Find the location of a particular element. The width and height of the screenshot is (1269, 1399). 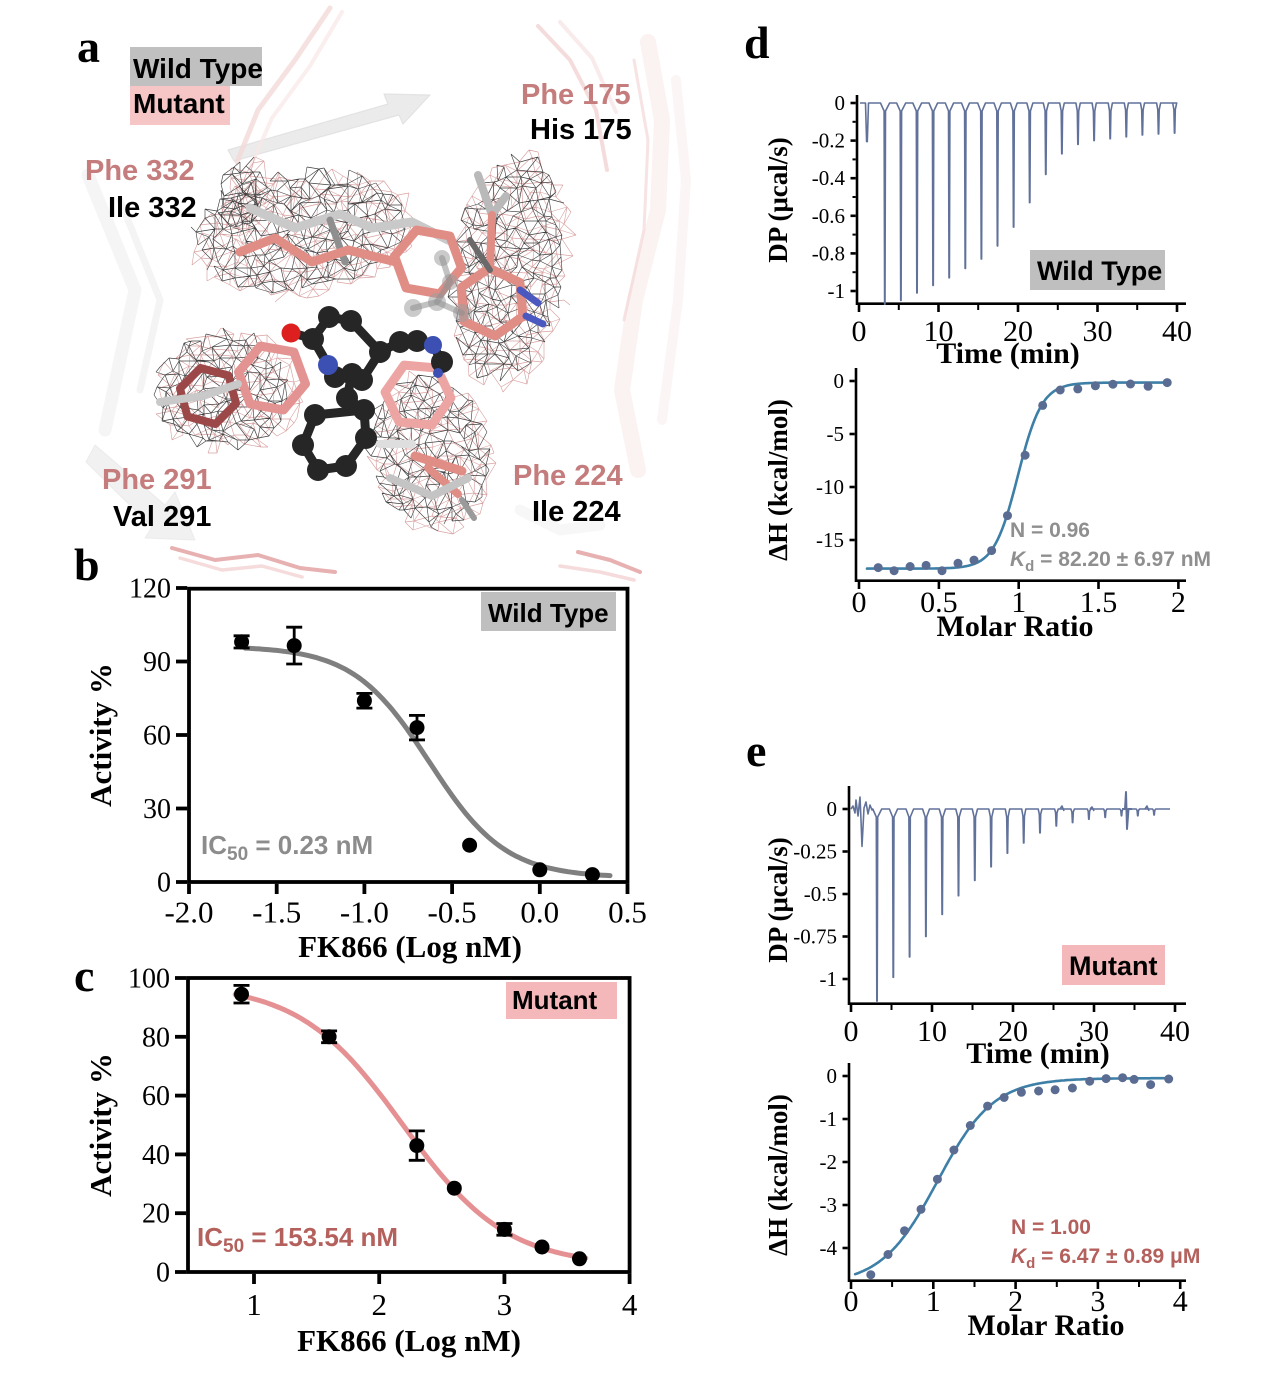

svg-text: 1.5 is located at coordinates (1099, 602).